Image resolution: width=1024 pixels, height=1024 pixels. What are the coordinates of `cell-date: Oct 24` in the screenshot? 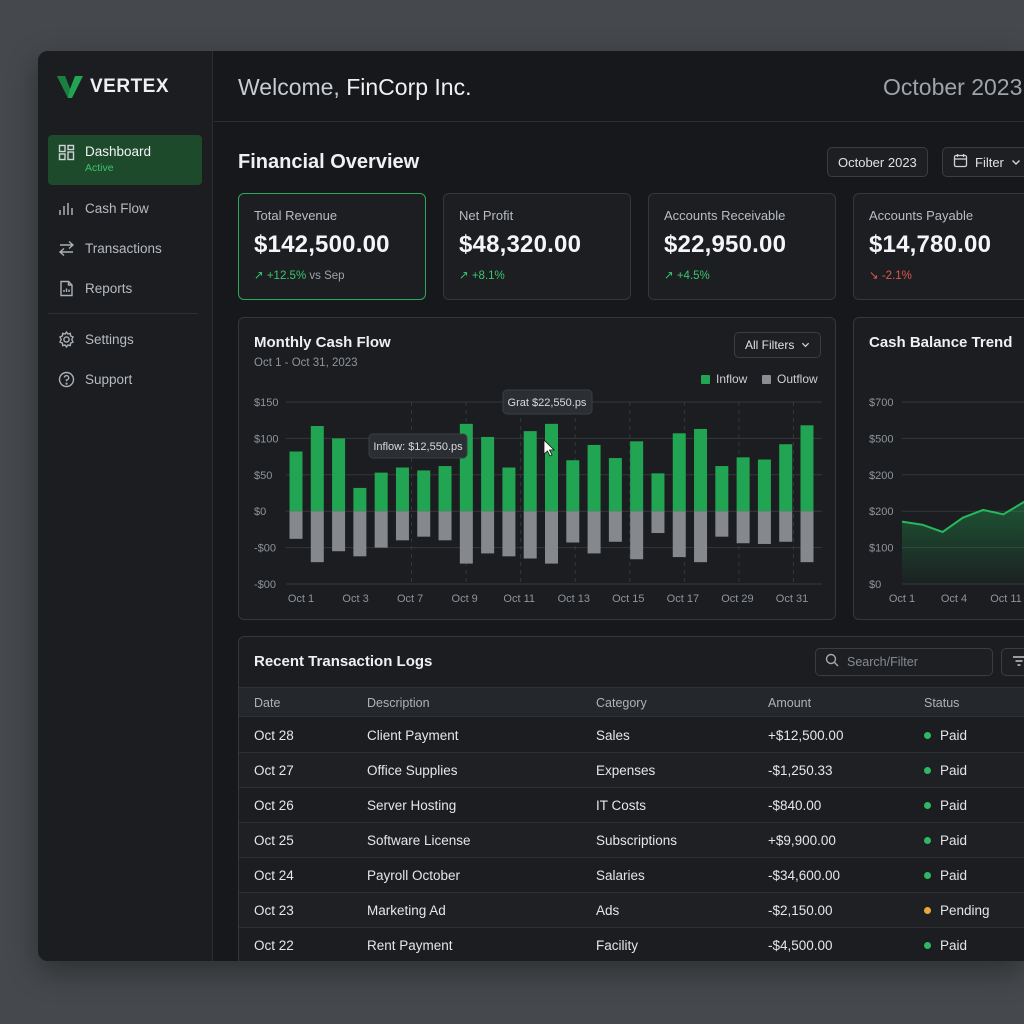 It's located at (274, 875).